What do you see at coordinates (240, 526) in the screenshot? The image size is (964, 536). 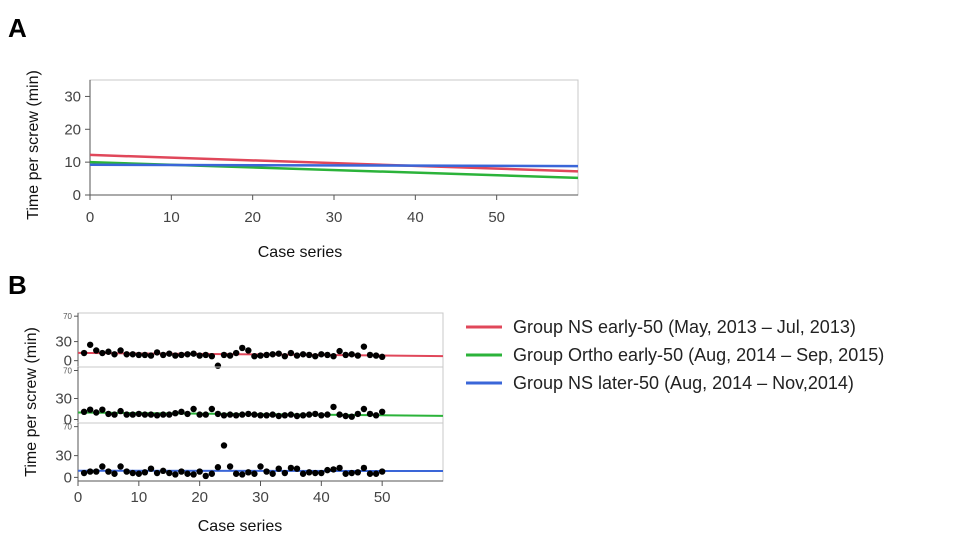 I see `panel-b-x-axis-title: Case series` at bounding box center [240, 526].